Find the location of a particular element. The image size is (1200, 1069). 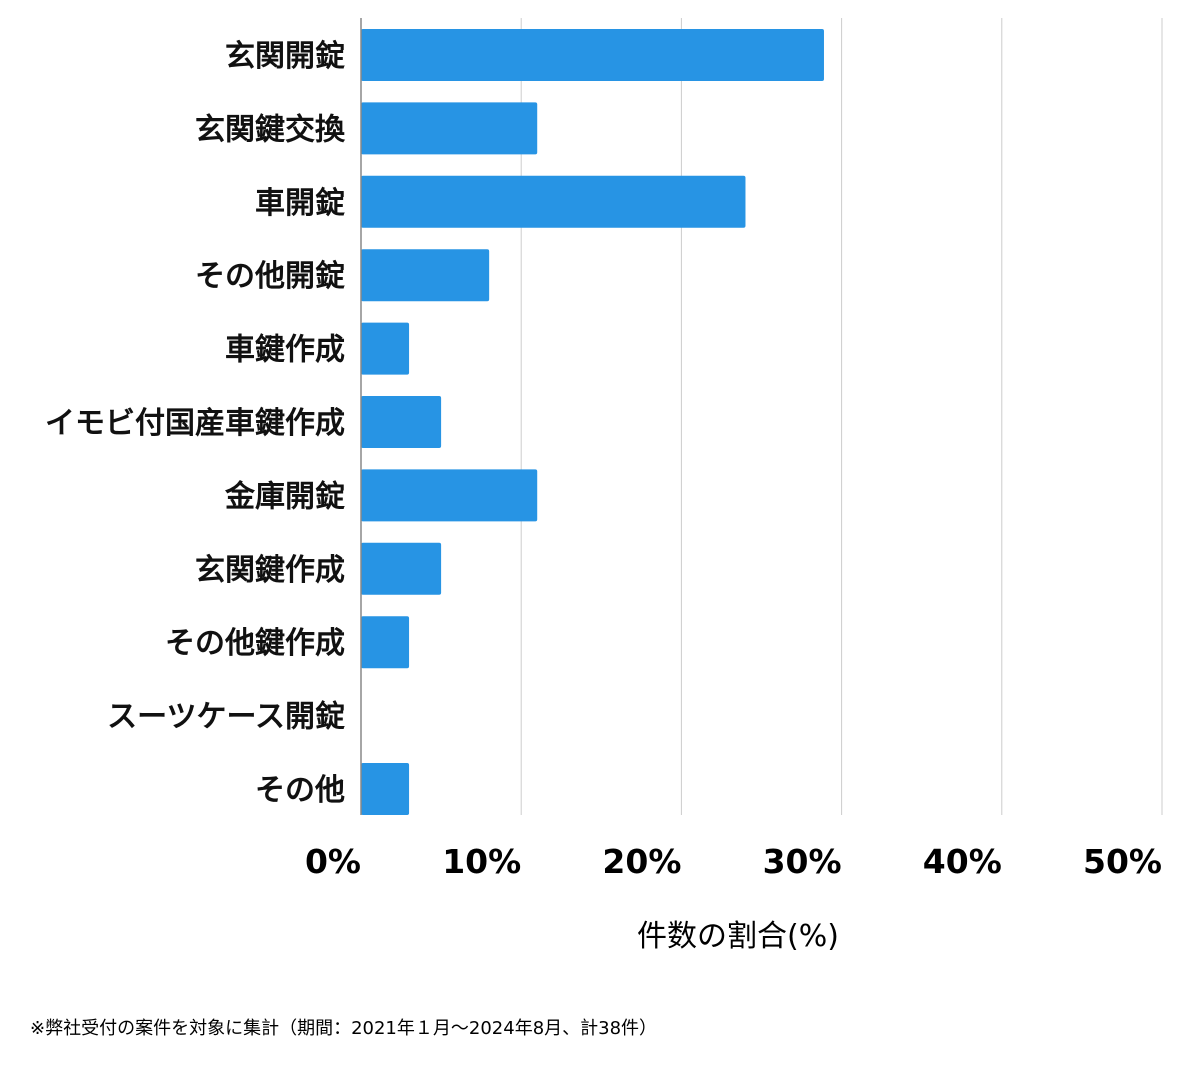

category-label: 玄関開錠 is located at coordinates (285, 56).